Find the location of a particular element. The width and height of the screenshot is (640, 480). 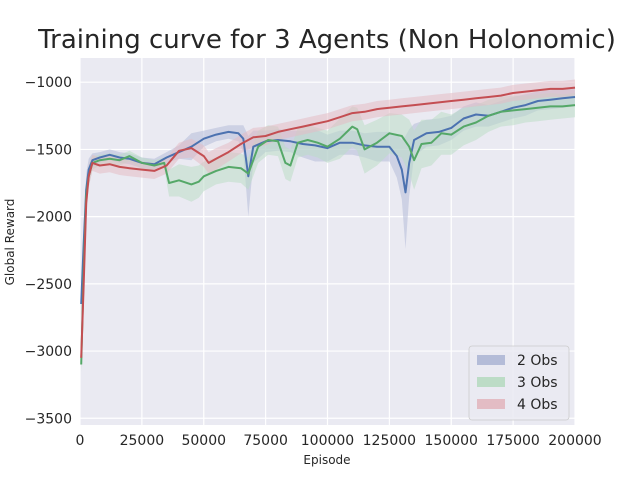

legend-swatch-3-obs is located at coordinates (491, 382).